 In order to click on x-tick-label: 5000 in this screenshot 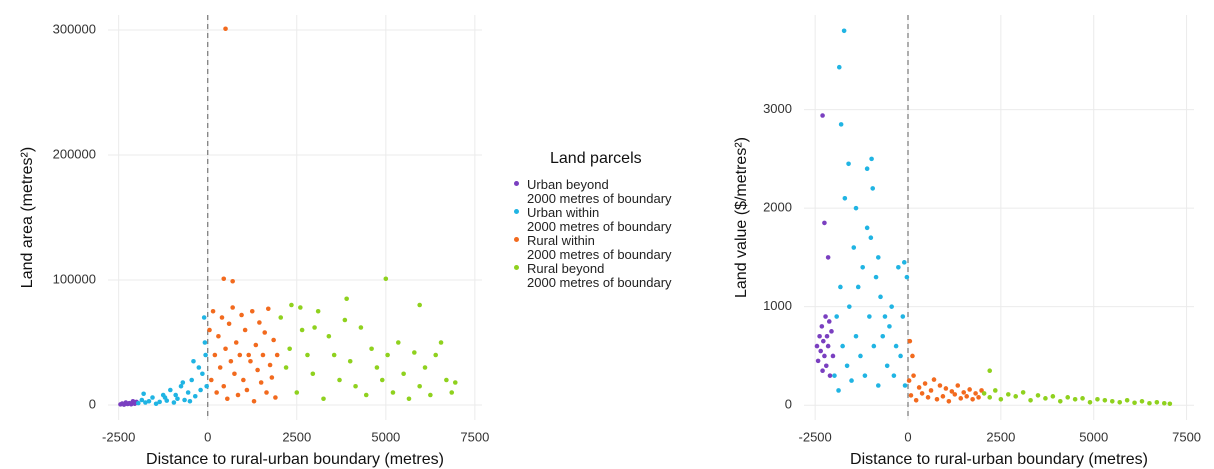, I will do `click(385, 436)`.